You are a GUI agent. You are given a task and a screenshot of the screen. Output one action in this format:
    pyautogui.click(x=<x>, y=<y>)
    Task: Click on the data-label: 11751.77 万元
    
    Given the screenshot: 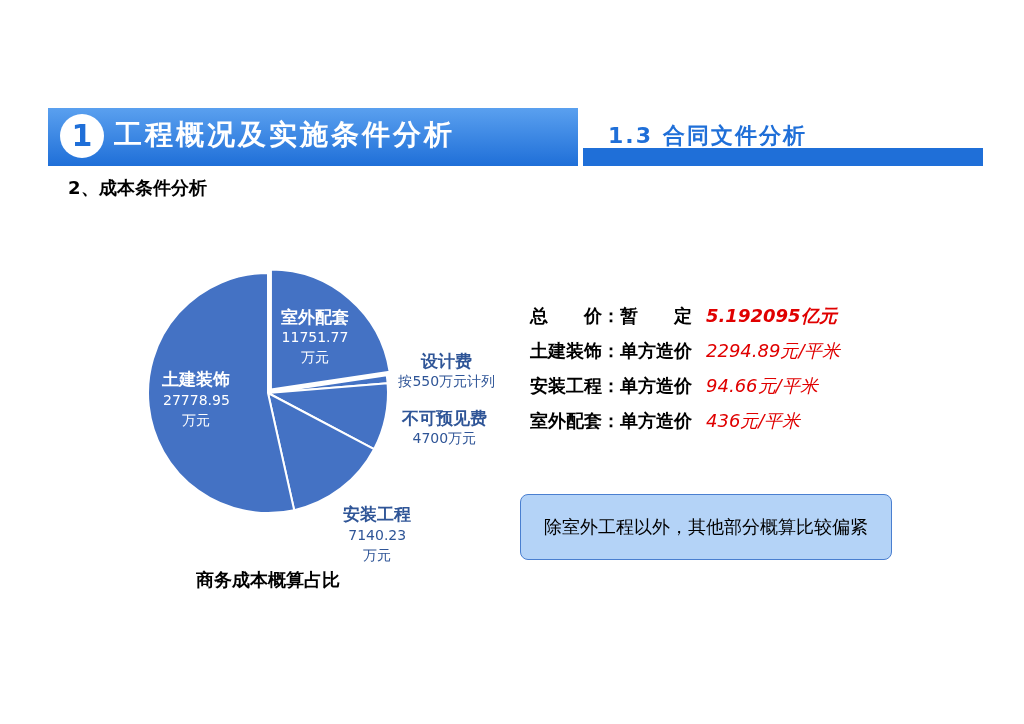 What is the action you would take?
    pyautogui.click(x=315, y=347)
    